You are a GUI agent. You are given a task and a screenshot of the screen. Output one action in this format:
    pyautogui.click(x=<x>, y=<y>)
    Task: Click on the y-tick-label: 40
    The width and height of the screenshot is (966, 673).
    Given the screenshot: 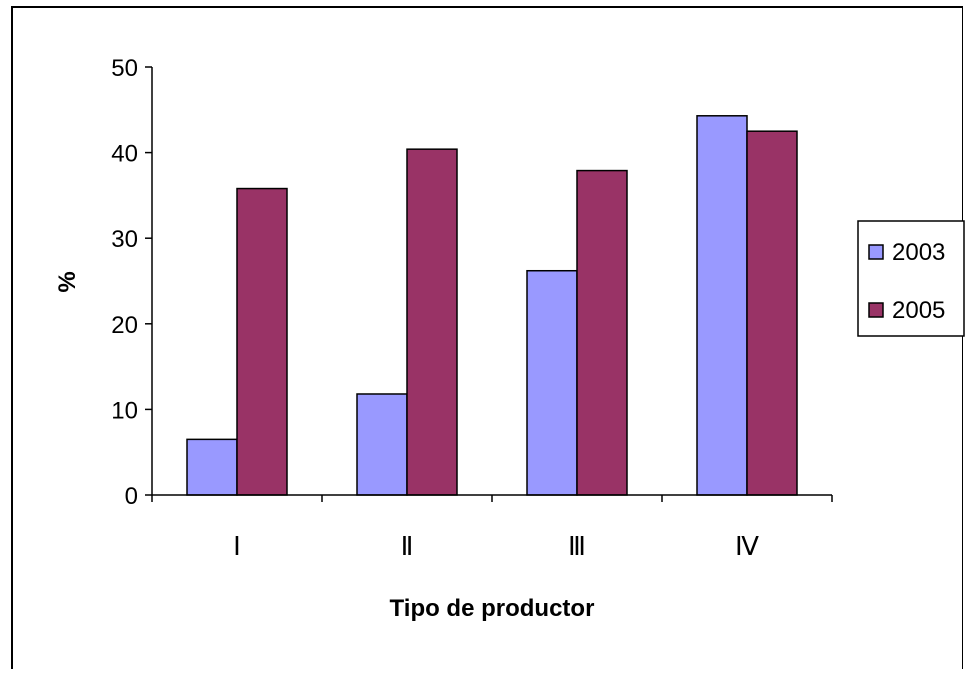 What is the action you would take?
    pyautogui.click(x=124, y=154)
    